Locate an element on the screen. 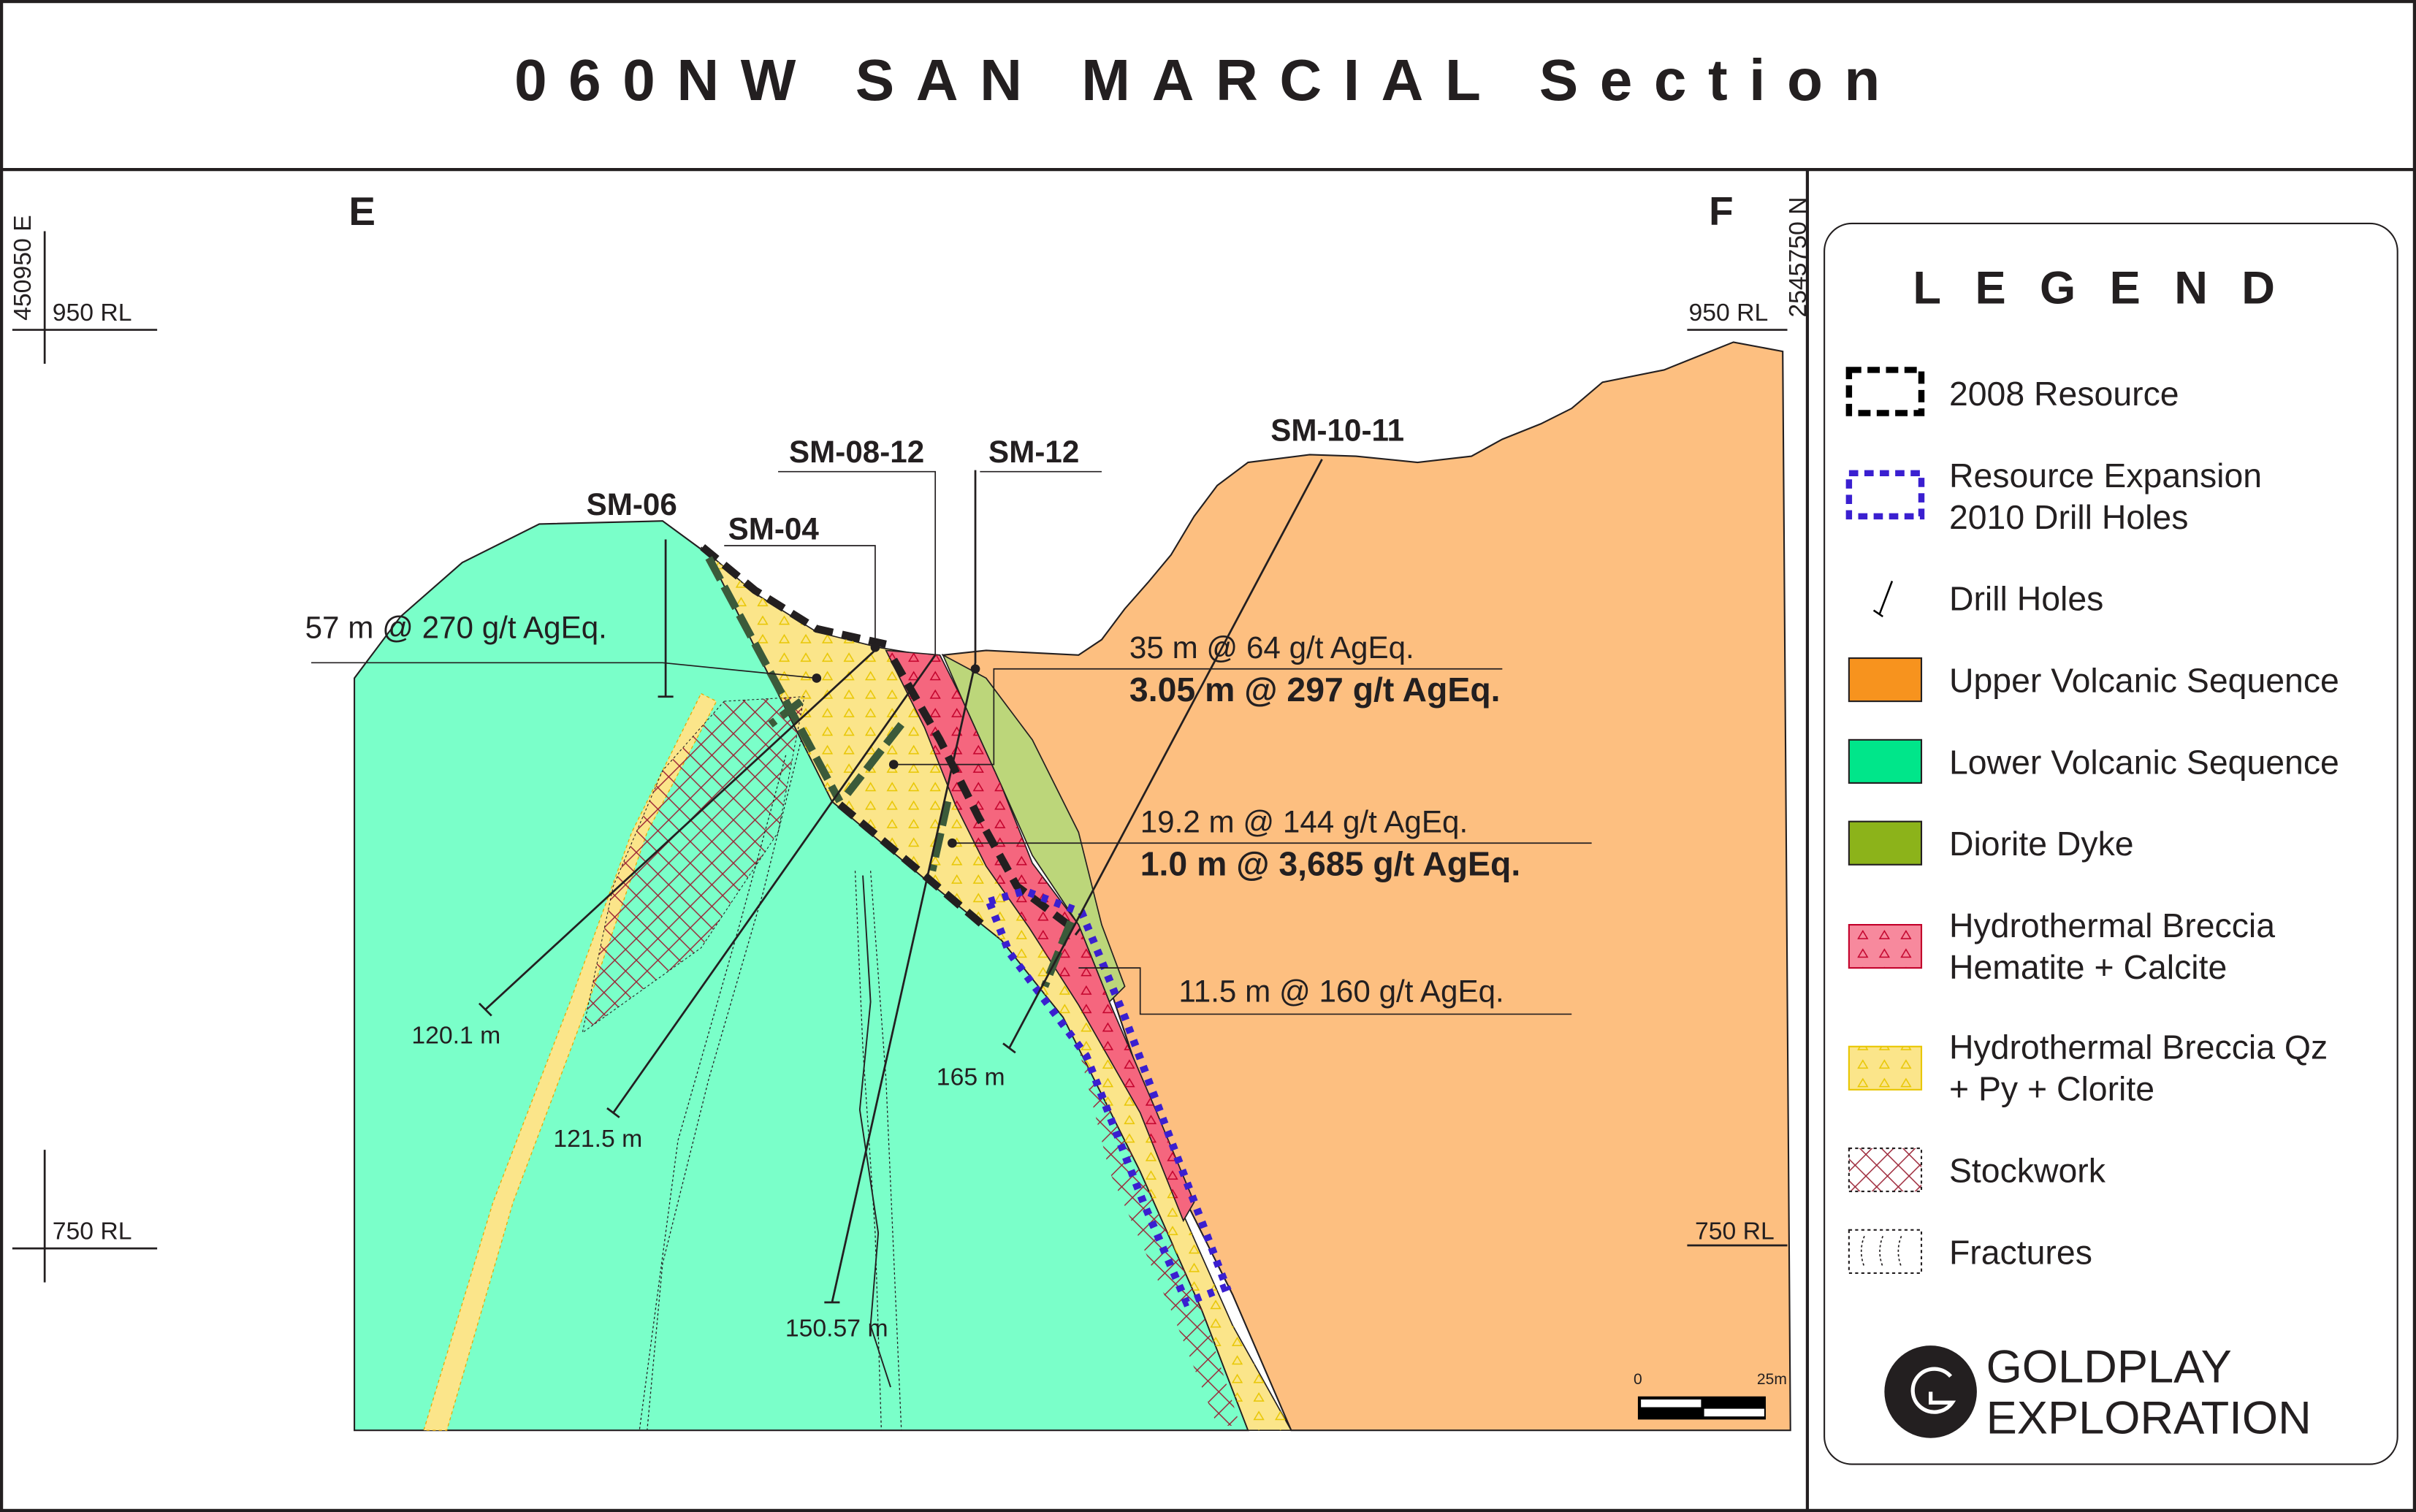  resource-2008 is located at coordinates (890, 740).